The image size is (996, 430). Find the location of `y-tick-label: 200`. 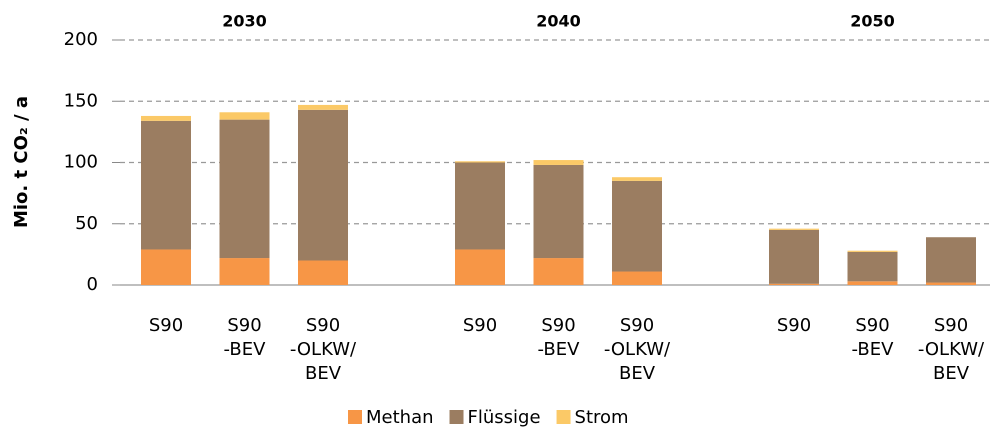

y-tick-label: 200 is located at coordinates (81, 39).